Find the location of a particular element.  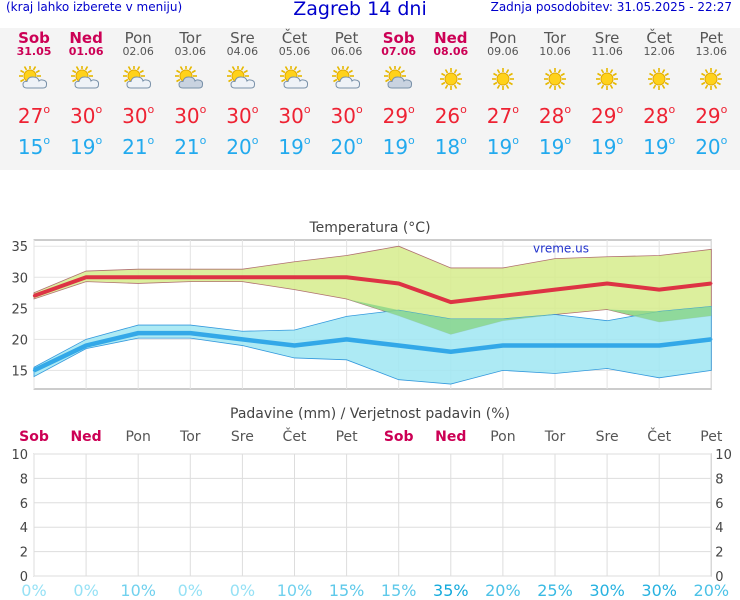

day-column: Tor 03.06 30o 21o is located at coordinates (190, 95).